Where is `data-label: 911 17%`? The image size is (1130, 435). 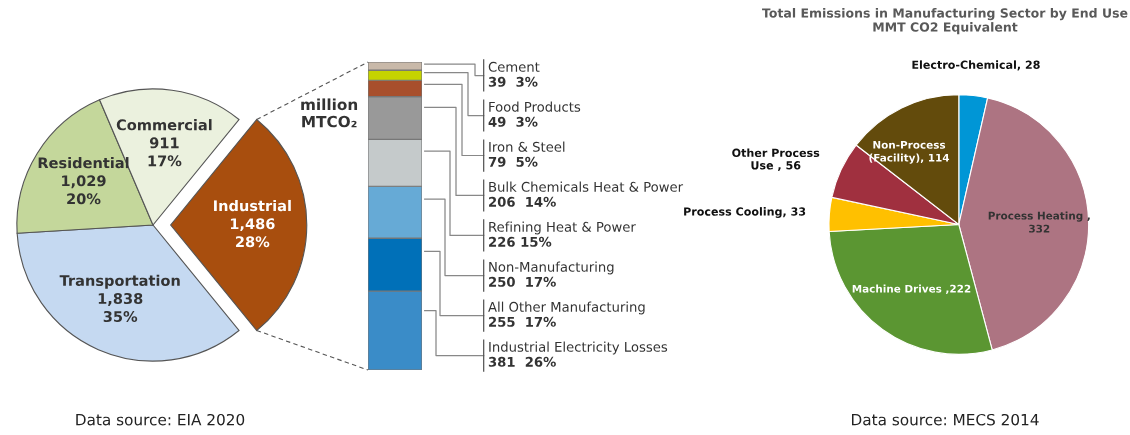
data-label: 911 17% is located at coordinates (165, 152).